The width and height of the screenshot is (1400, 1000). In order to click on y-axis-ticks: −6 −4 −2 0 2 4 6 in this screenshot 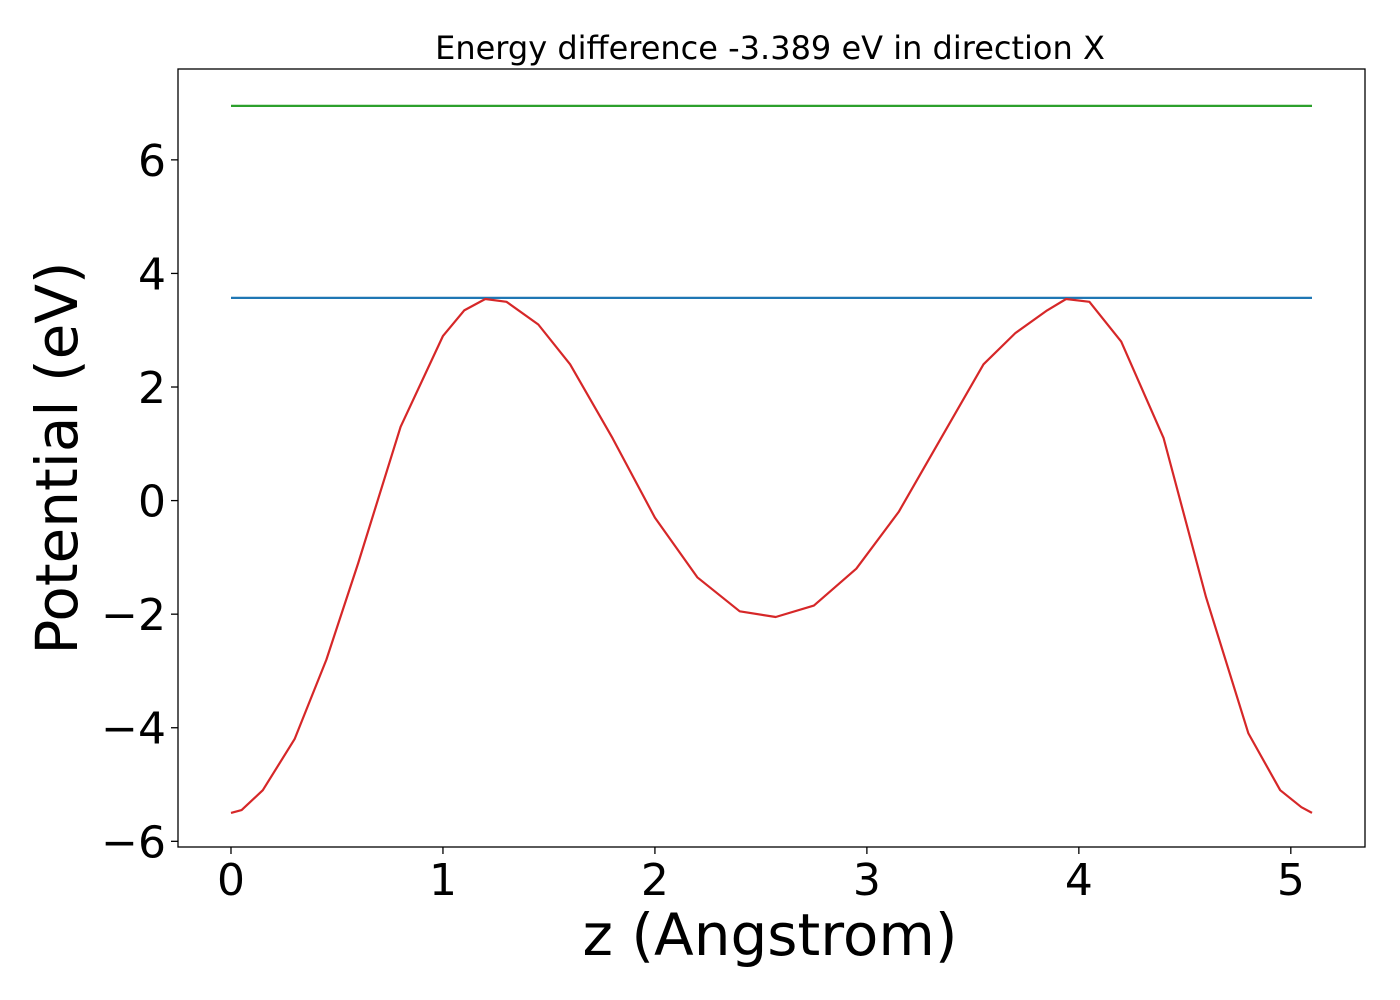, I will do `click(139, 502)`.